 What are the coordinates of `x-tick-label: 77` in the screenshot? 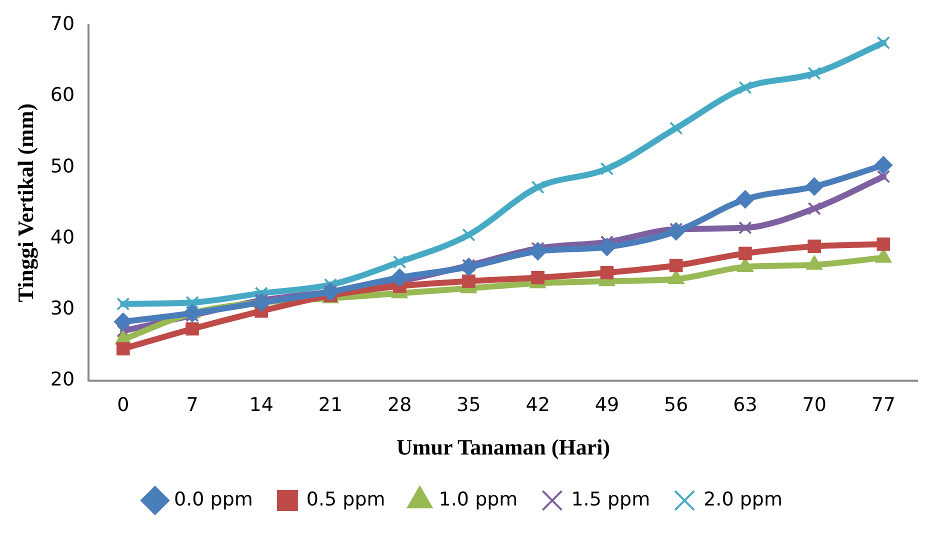 It's located at (883, 405).